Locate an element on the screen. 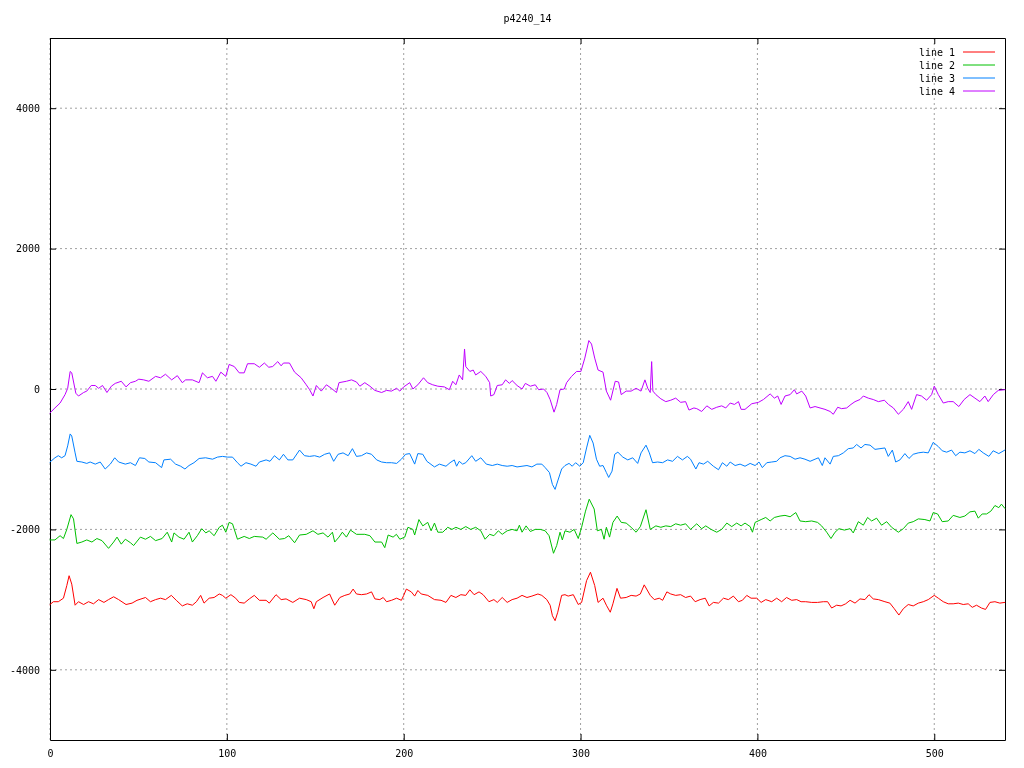  x-tick-label: 0 is located at coordinates (50, 754).